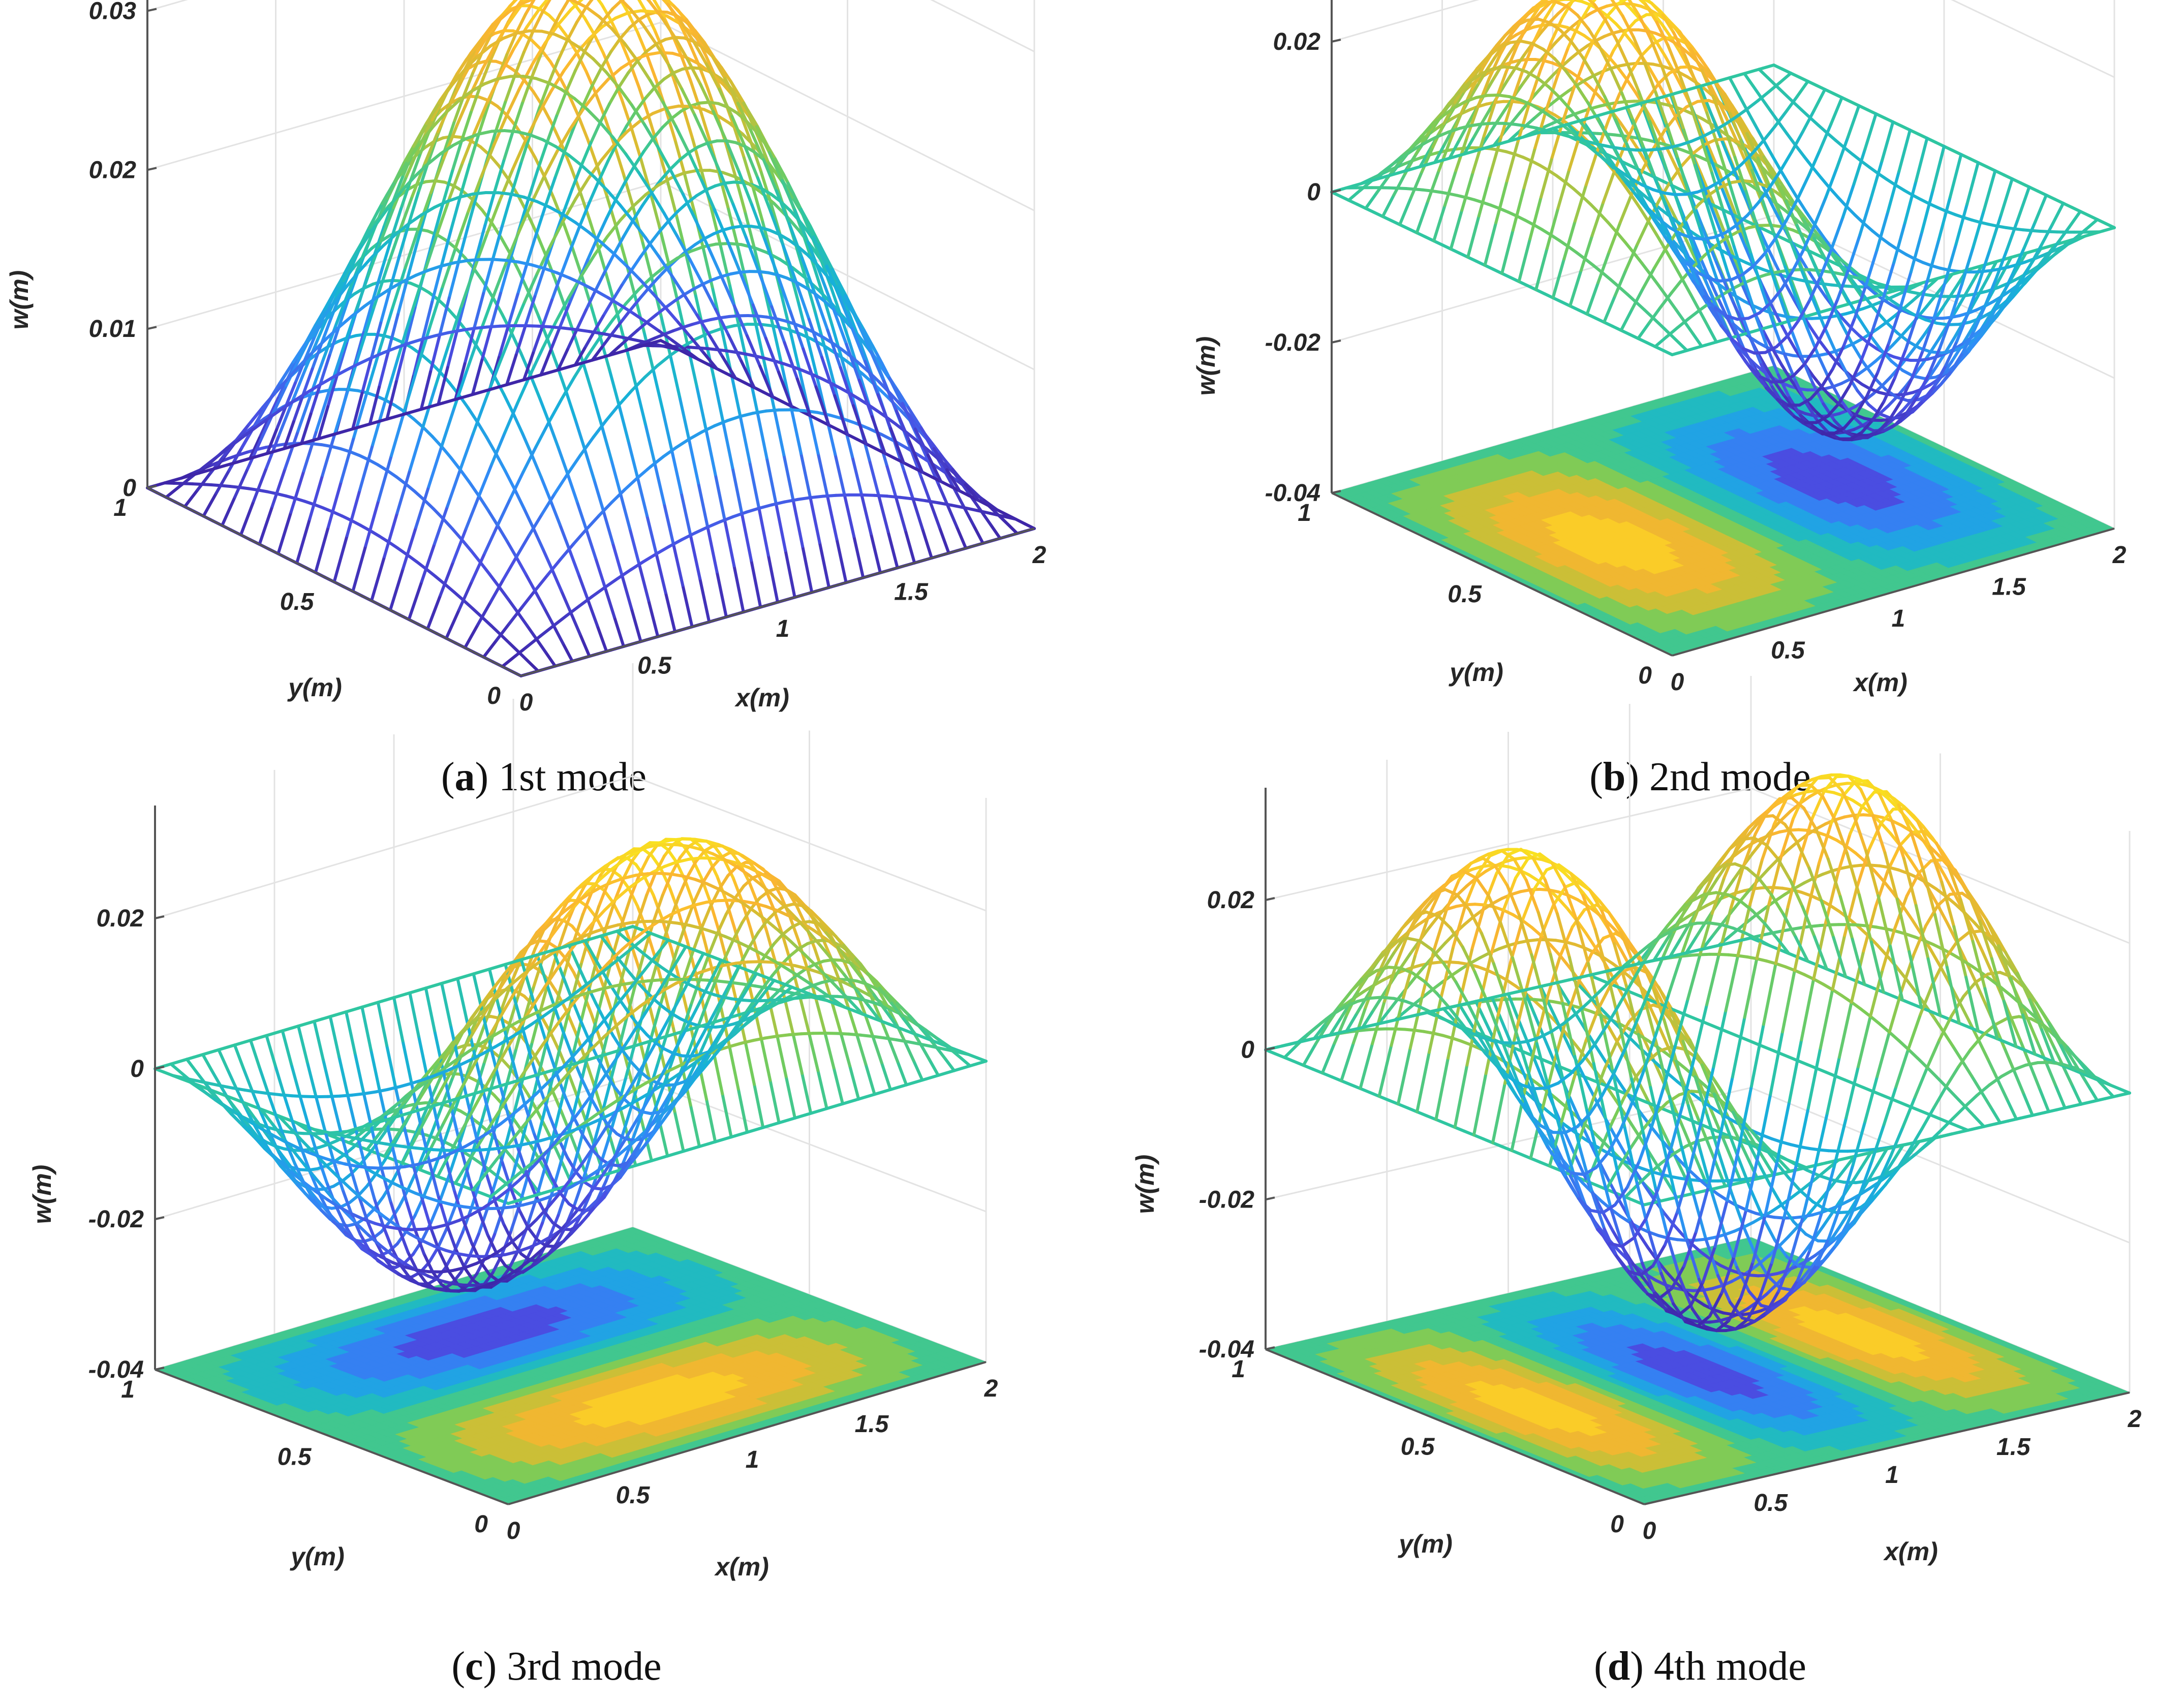 The image size is (2184, 1703). I want to click on z-tick-label: 0, so click(129, 489).